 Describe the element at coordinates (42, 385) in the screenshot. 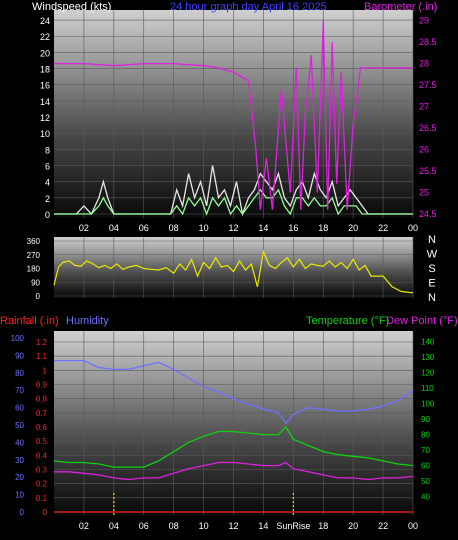

I see `rainfall-tick-label: 0.9` at that location.